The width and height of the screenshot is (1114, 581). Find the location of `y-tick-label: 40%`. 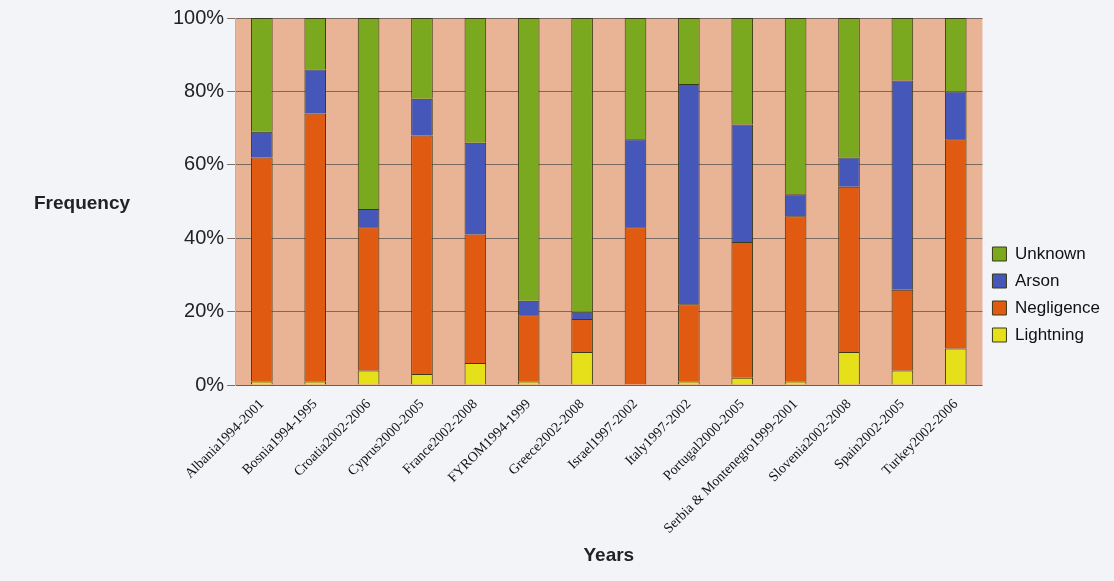

y-tick-label: 40% is located at coordinates (204, 236).